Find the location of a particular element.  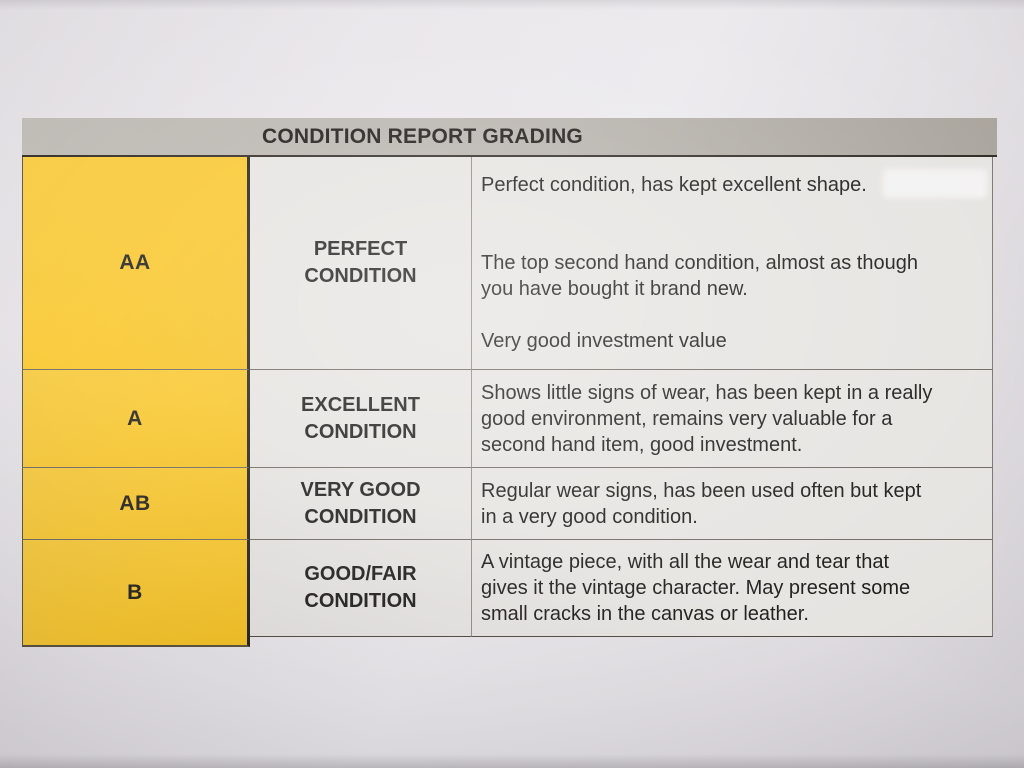

grade-cell: AB is located at coordinates (136, 504).